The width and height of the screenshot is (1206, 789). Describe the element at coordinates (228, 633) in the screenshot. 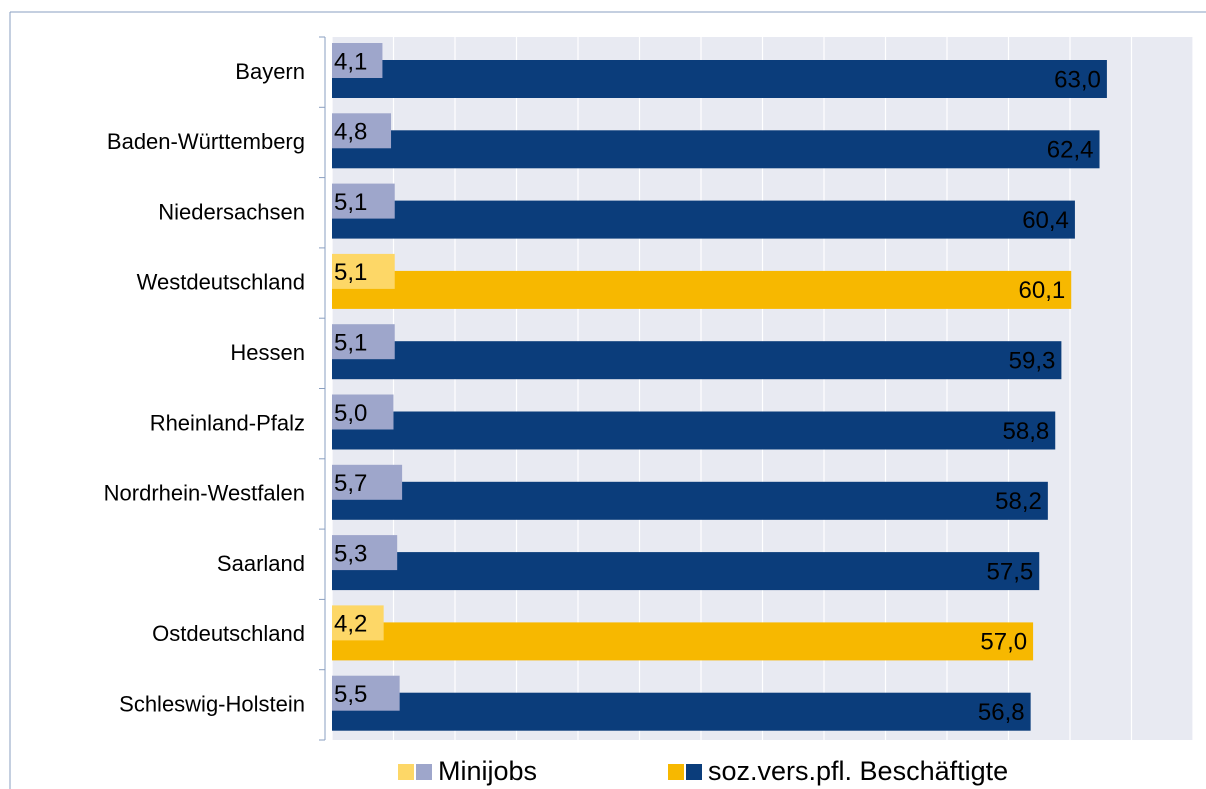

I see `y-tick-label: Ostdeutschland` at that location.